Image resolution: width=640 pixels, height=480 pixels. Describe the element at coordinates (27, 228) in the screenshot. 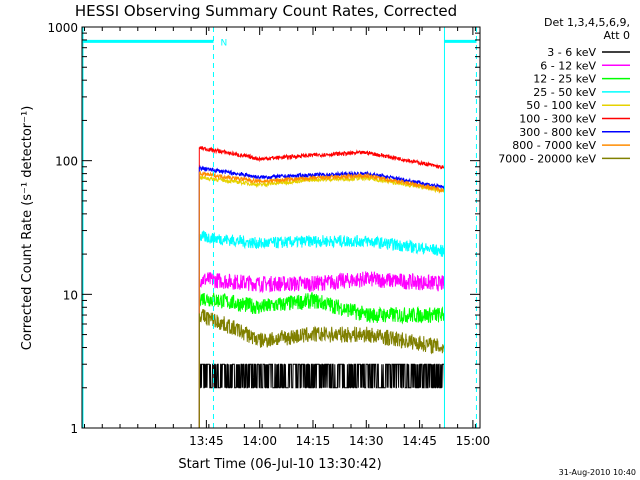

I see `y-axis-label: Corrected Count Rate (s⁻¹ detector⁻¹)` at that location.